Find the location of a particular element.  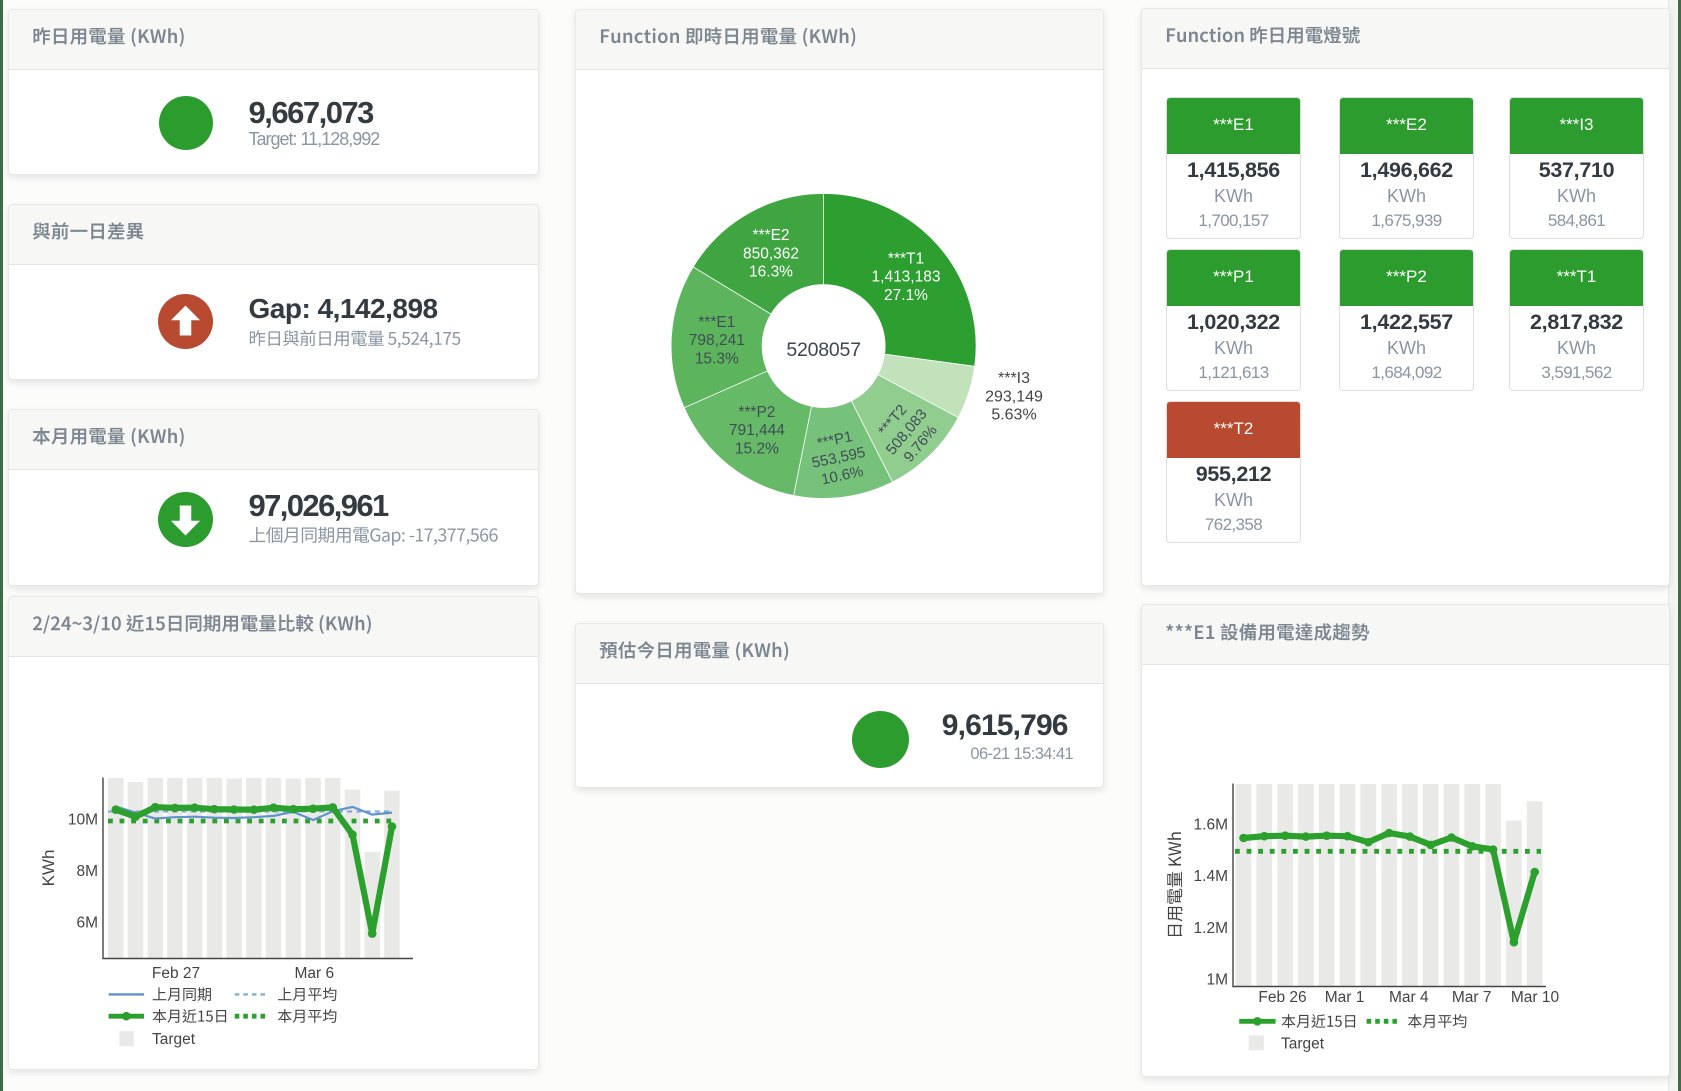

svg-text: ***I3 is located at coordinates (1014, 378).